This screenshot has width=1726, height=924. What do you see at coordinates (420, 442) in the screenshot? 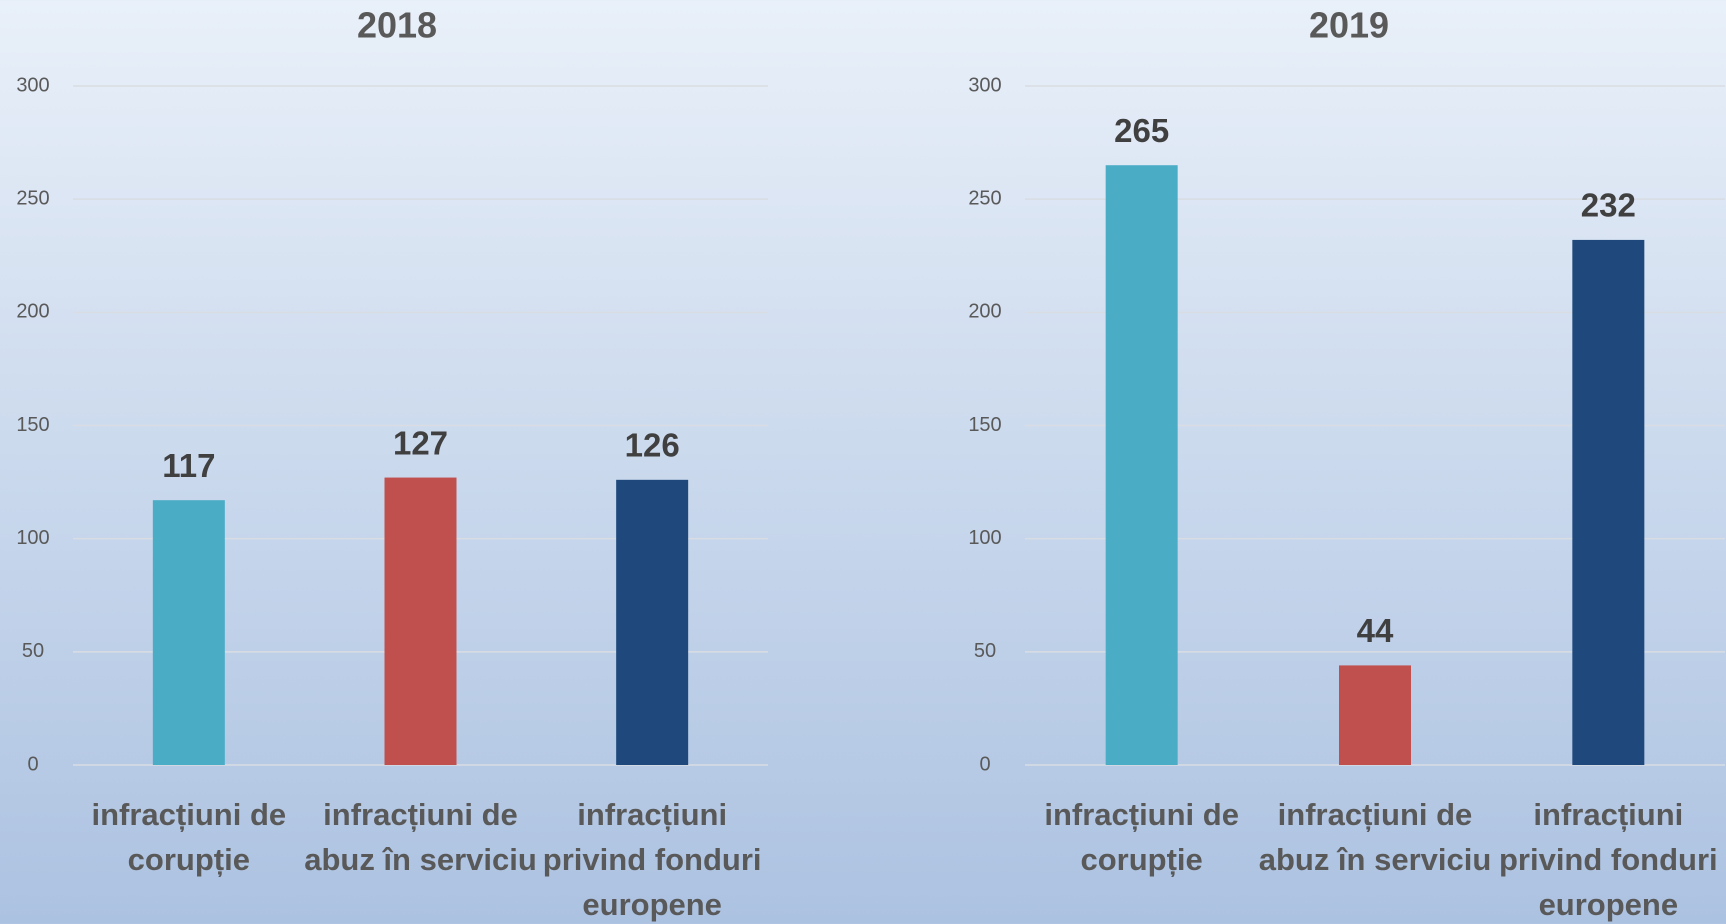
I see `data-label: 127` at bounding box center [420, 442].